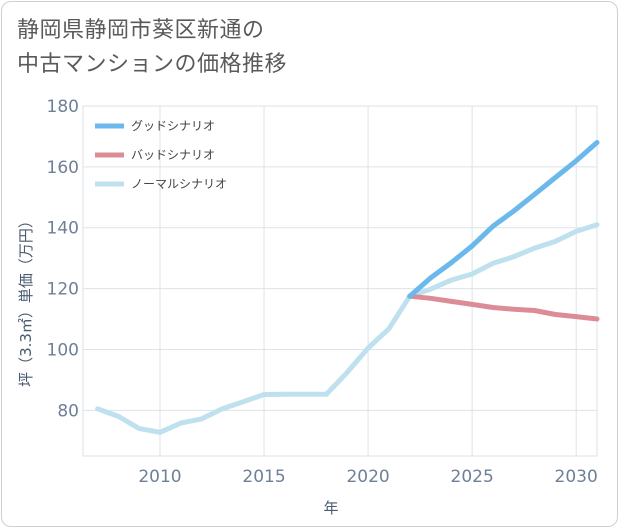 The width and height of the screenshot is (621, 530). I want to click on y-tick-label-100: 100, so click(63, 350).